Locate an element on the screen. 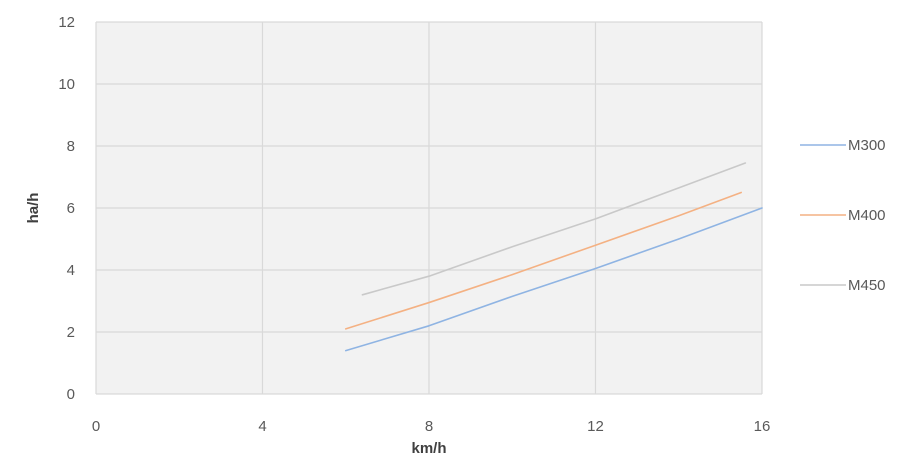 This screenshot has height=465, width=919. x-tick-label: 16 is located at coordinates (762, 426).